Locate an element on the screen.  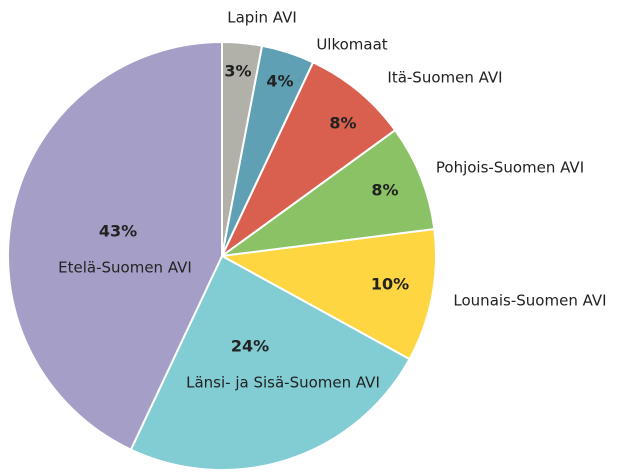
category-label: Itä-Suomen AVI is located at coordinates (444, 78).